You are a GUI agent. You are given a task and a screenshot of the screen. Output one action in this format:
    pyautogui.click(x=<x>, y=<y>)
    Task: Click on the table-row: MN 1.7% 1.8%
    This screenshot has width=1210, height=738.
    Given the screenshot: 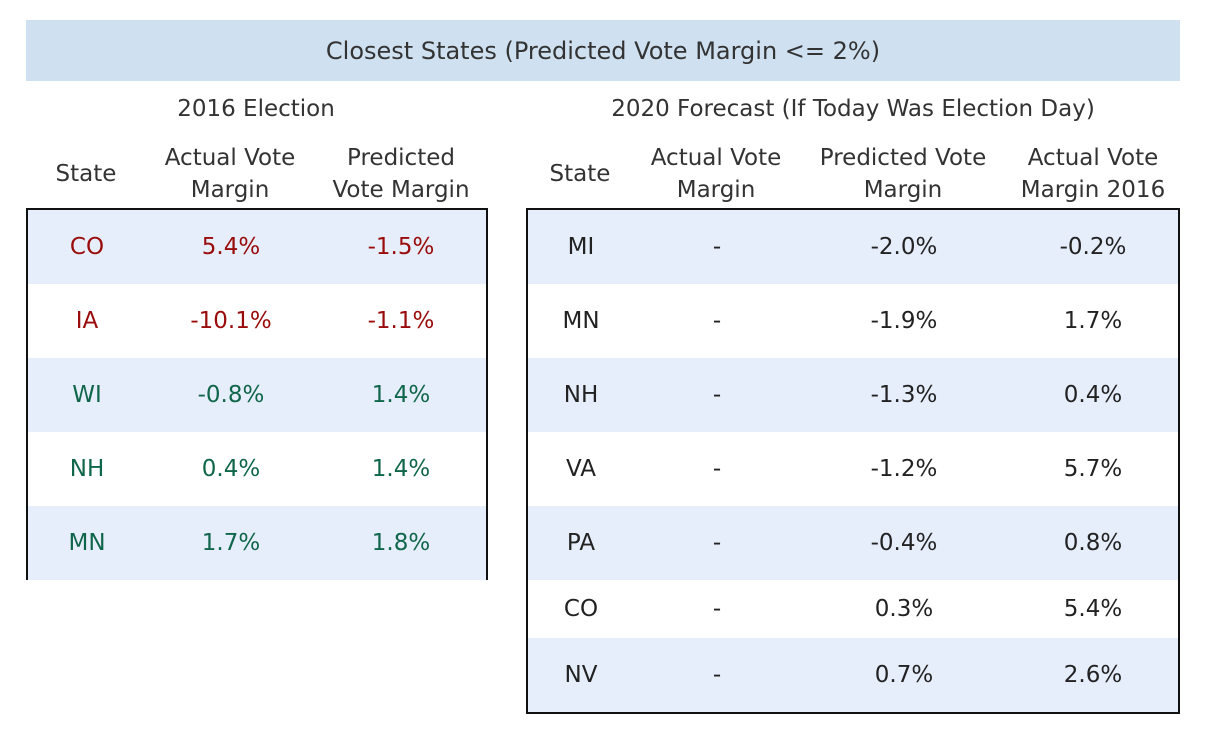 What is the action you would take?
    pyautogui.click(x=257, y=543)
    